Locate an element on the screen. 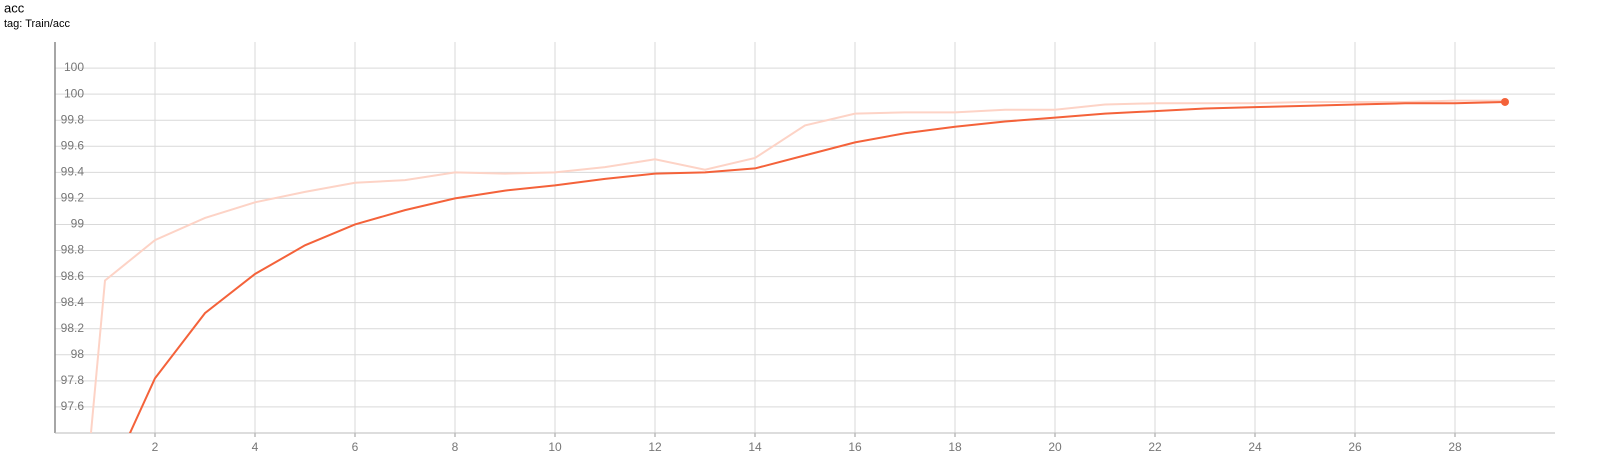  y-tick-label: 97.8 is located at coordinates (73, 380).